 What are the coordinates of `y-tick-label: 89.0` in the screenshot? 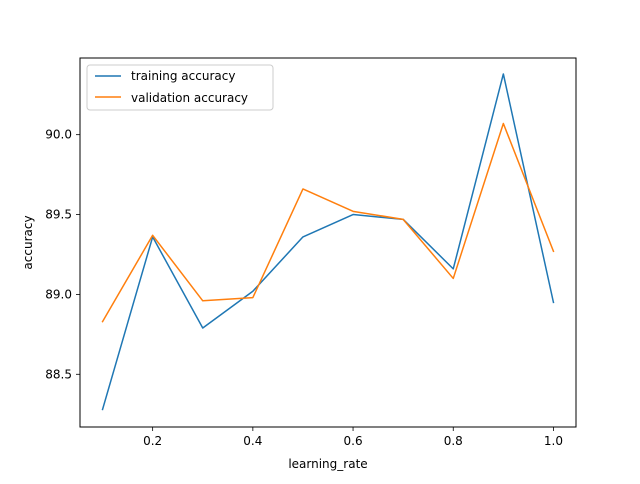 It's located at (58, 294).